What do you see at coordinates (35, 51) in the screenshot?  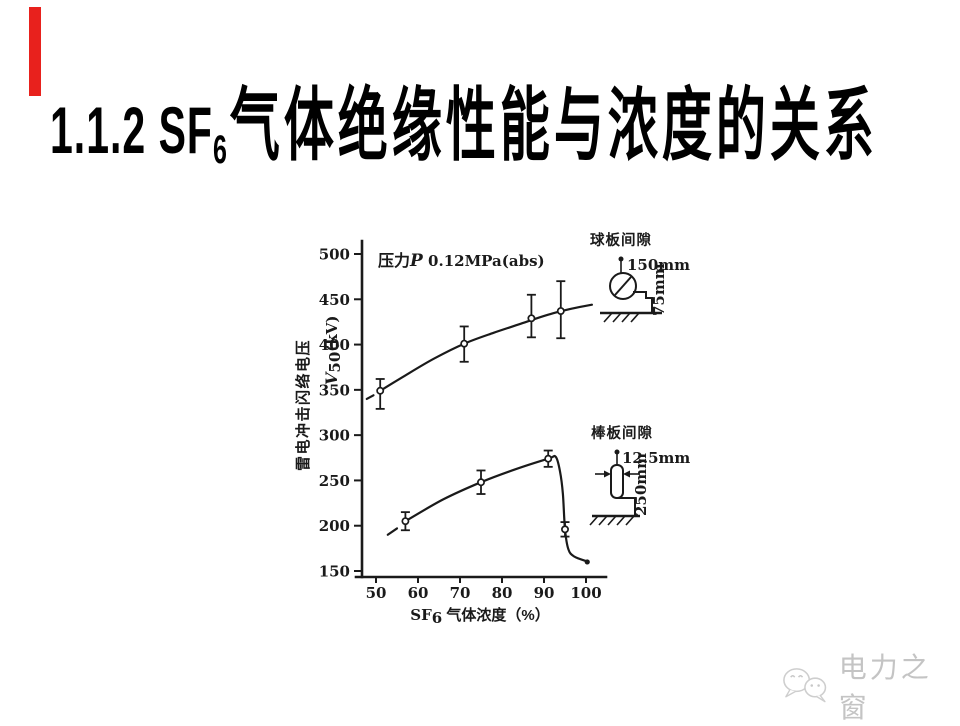 I see `red-accent-bar` at bounding box center [35, 51].